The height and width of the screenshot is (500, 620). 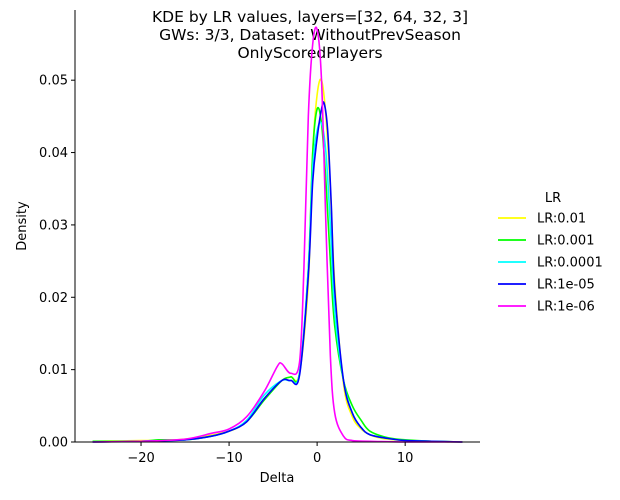 What do you see at coordinates (53, 225) in the screenshot?
I see `y-tick-label: 0.03` at bounding box center [53, 225].